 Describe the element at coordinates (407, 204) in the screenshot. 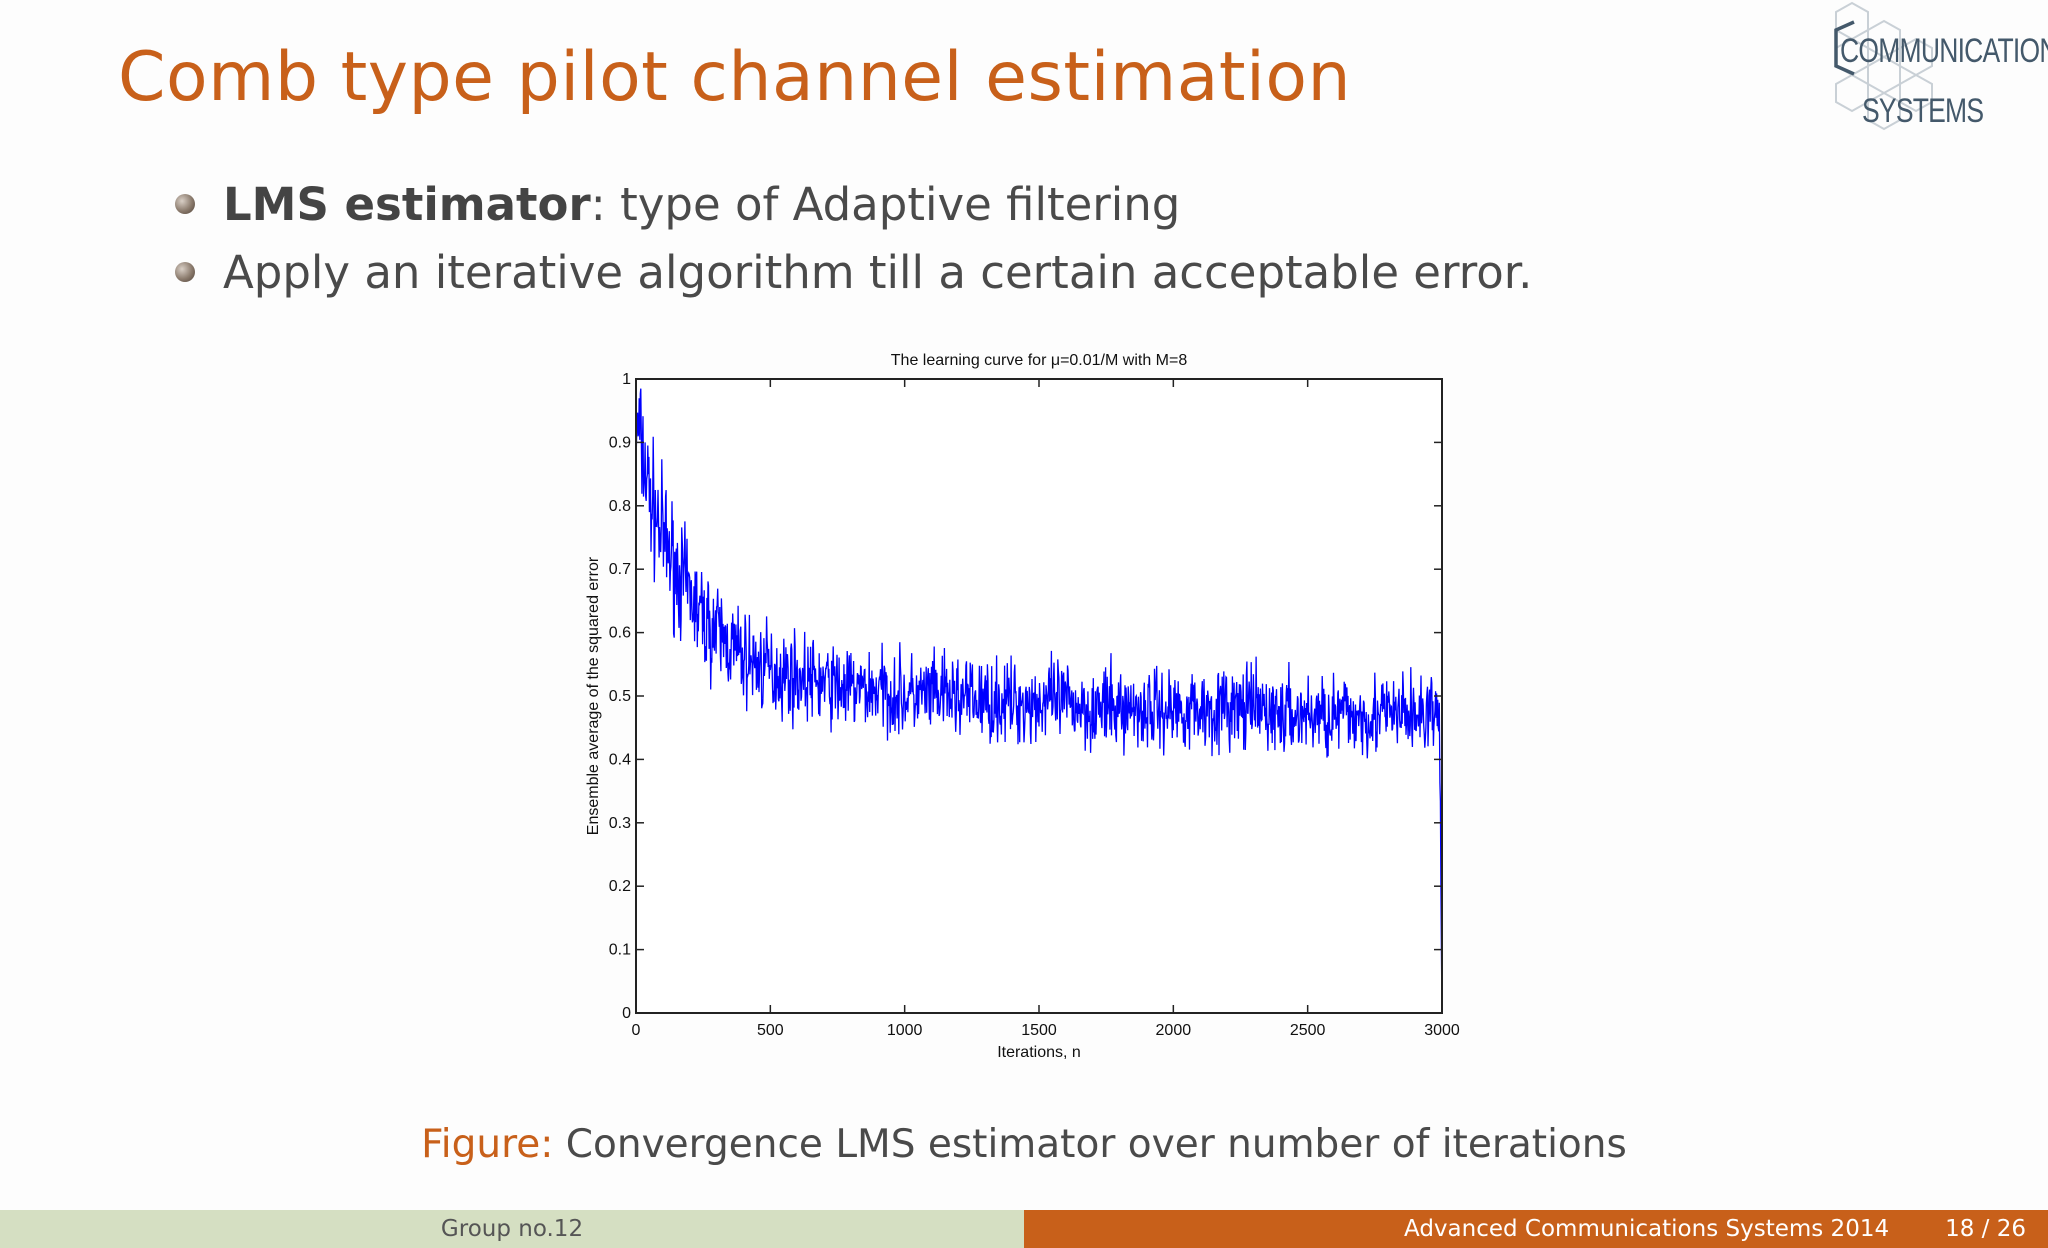

I see `bullet-strong-text: LMS estimator` at that location.